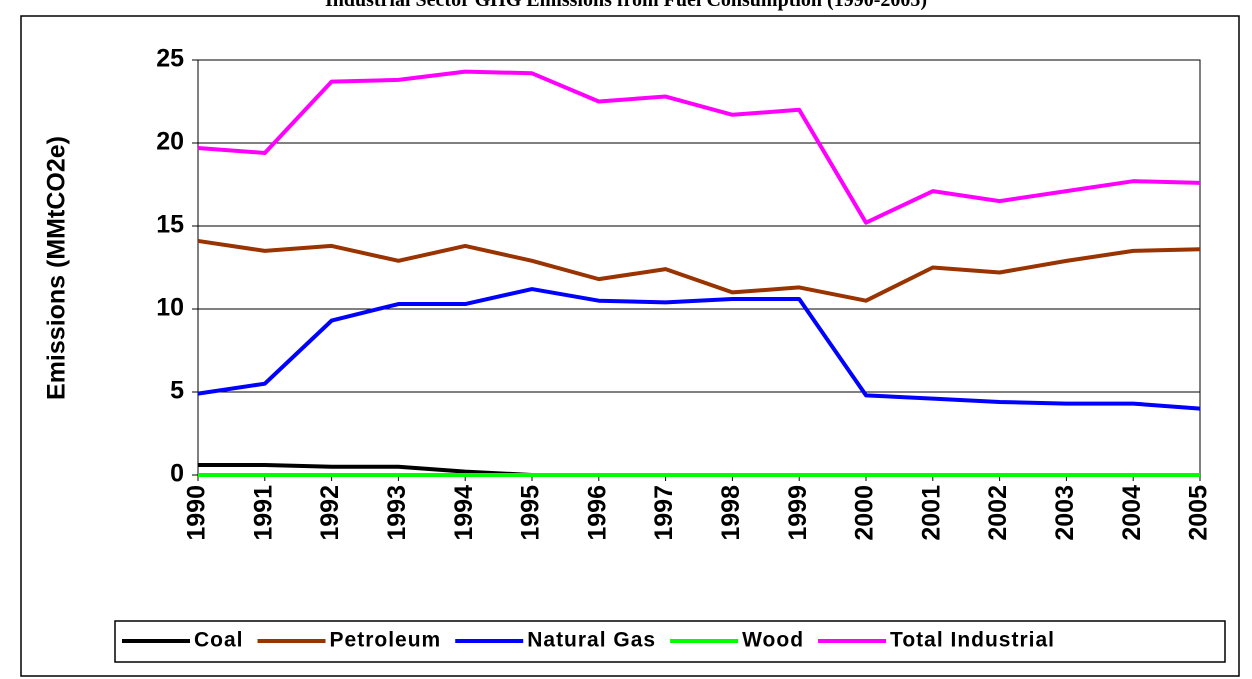 The width and height of the screenshot is (1252, 679). I want to click on y-tick-label: 20, so click(170, 142).